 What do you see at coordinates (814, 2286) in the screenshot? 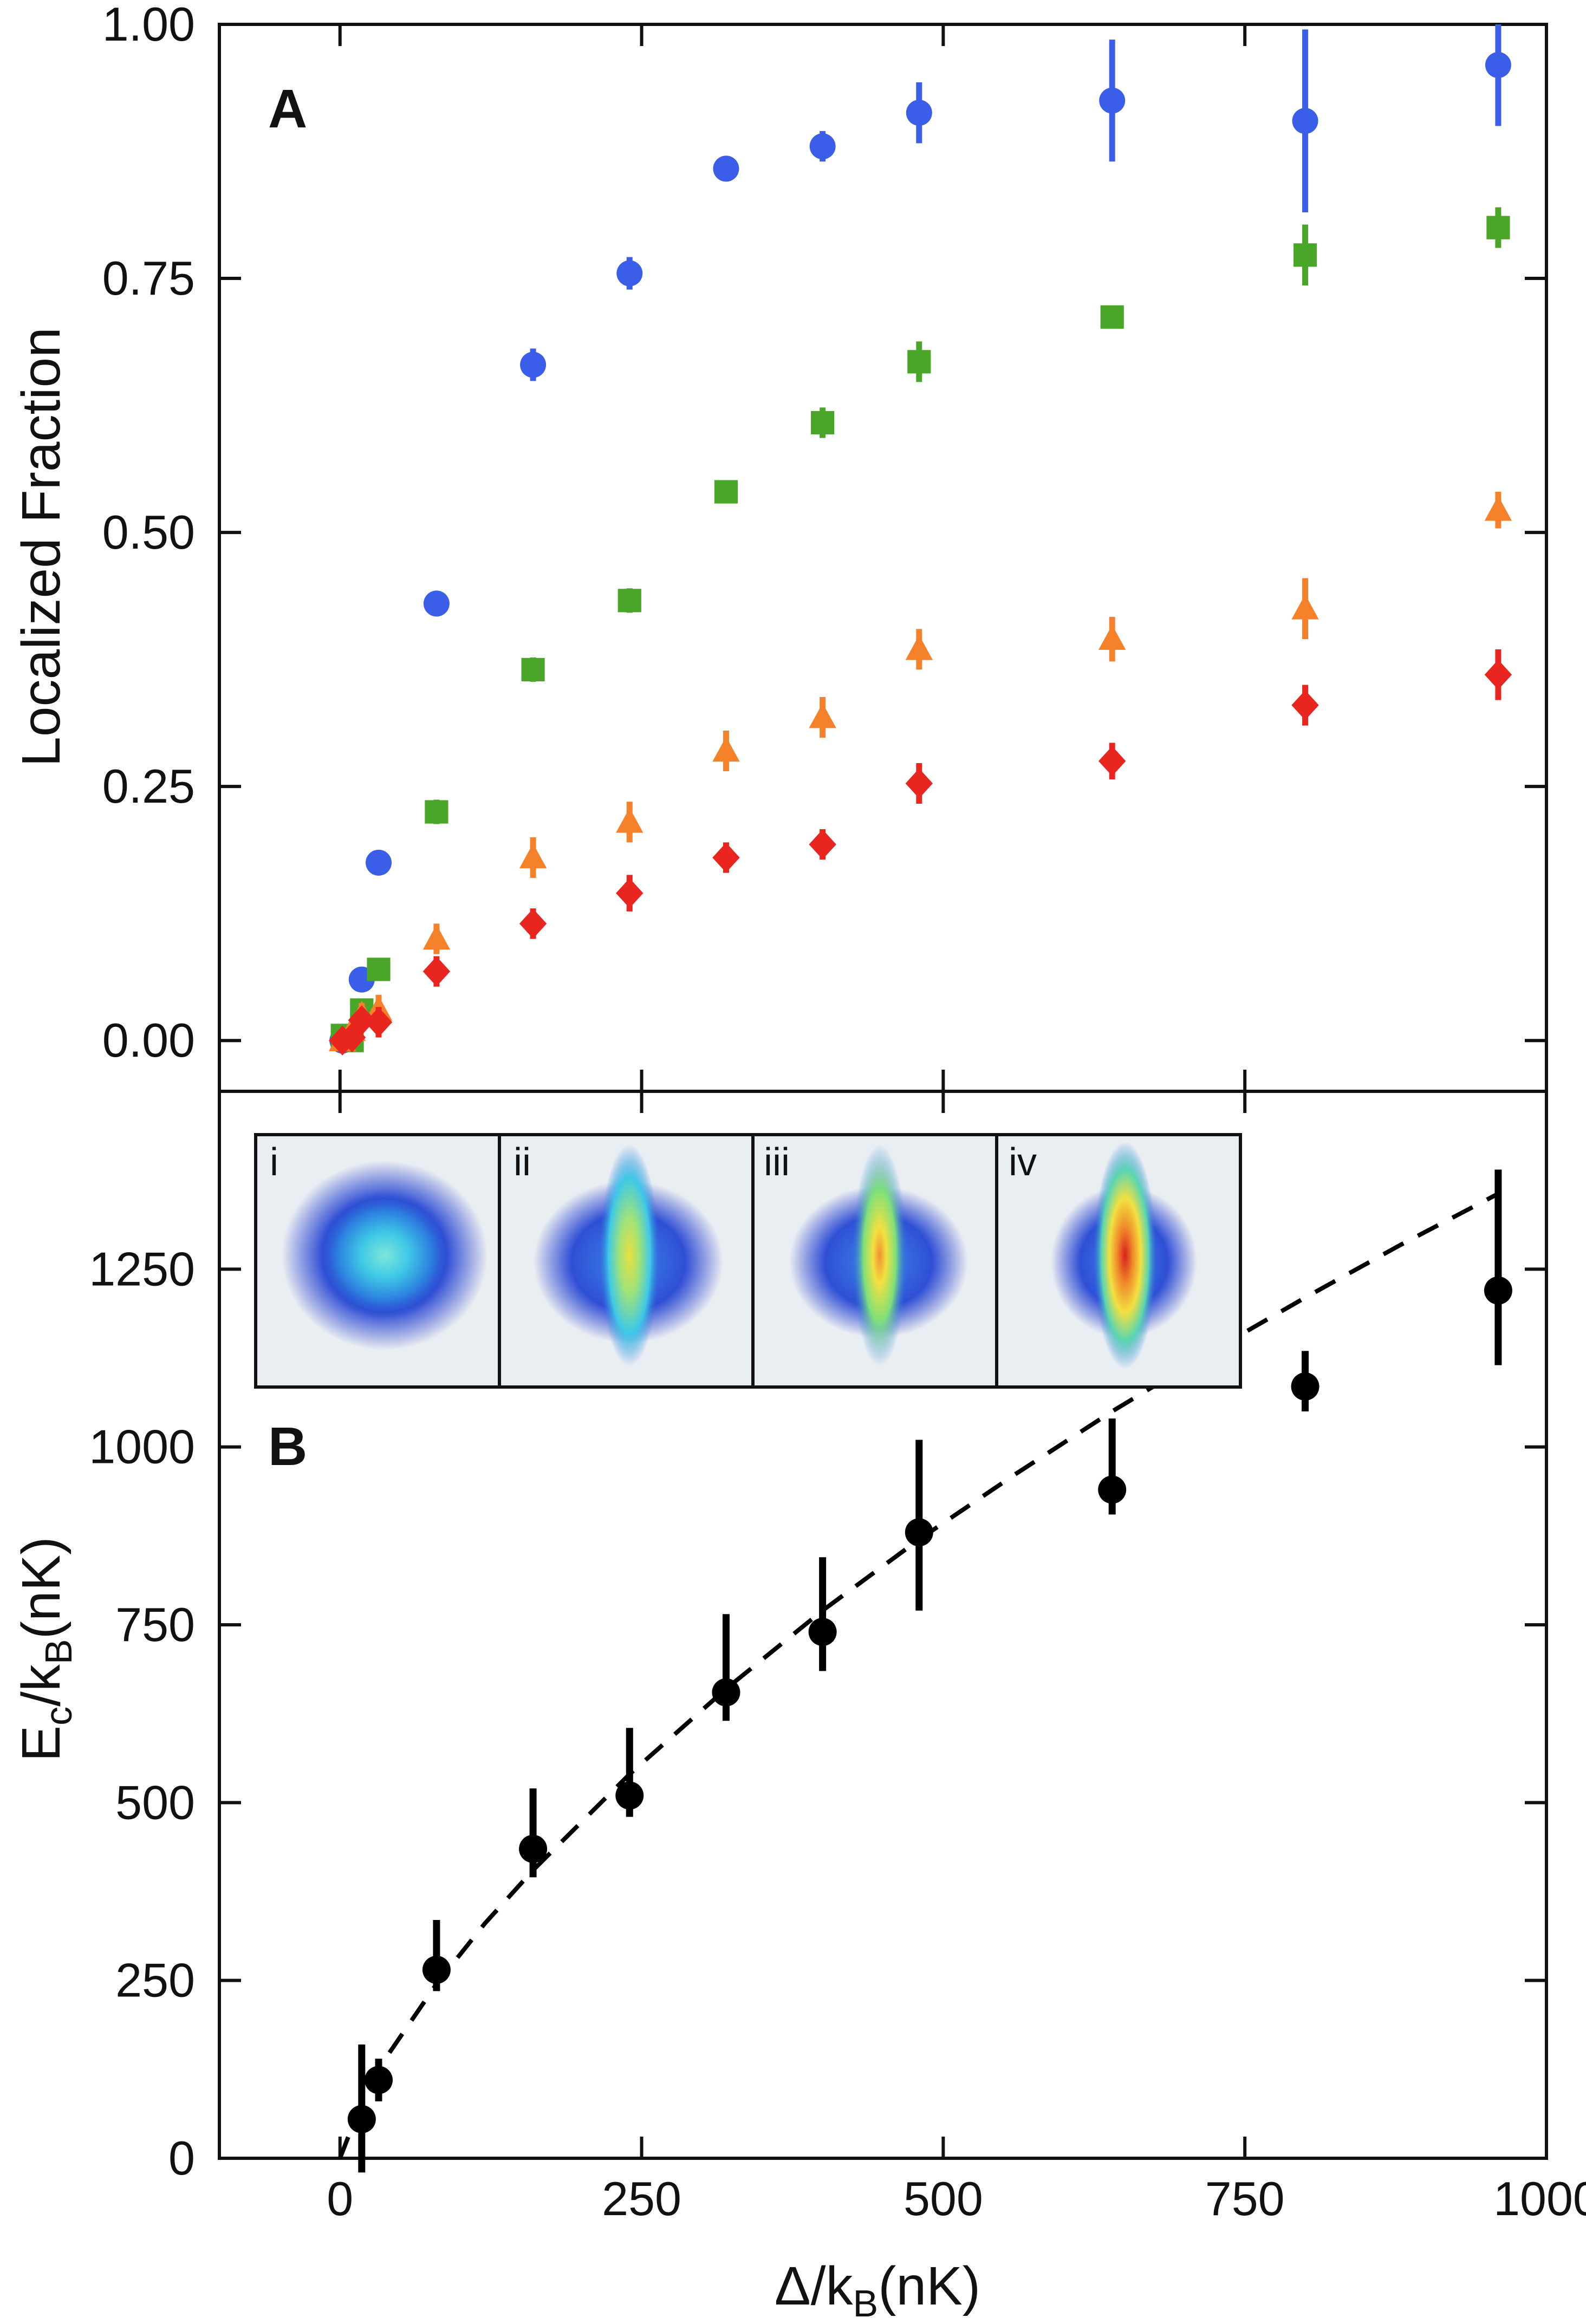
I see `xlabel-main: Δ/k` at bounding box center [814, 2286].